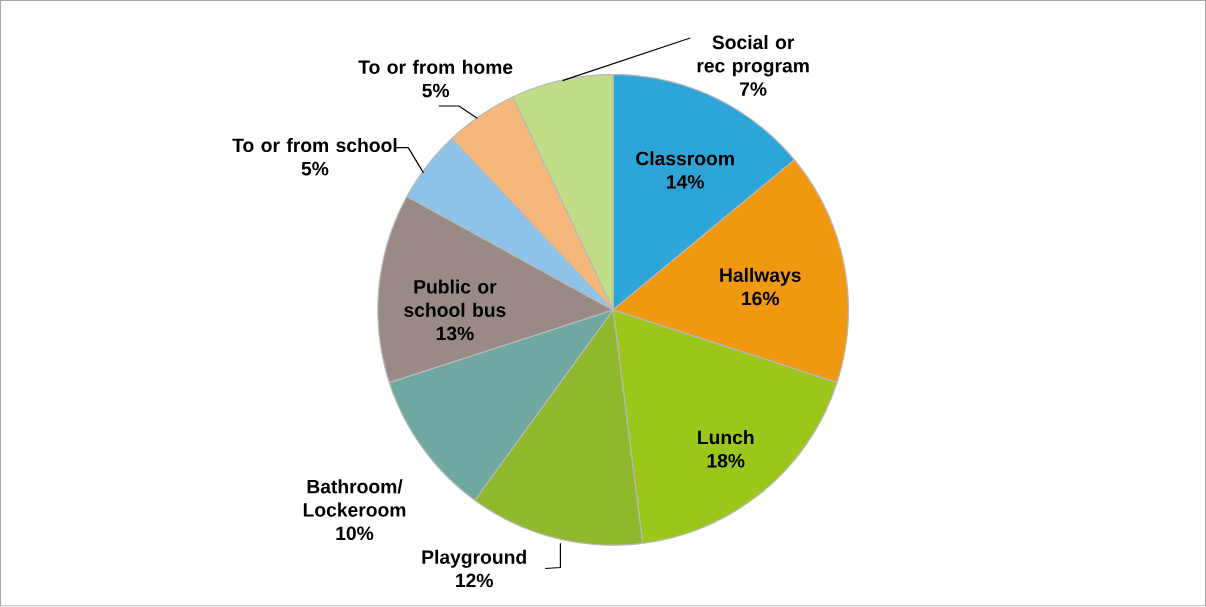 The image size is (1206, 607). I want to click on slice-label: Hallways, so click(760, 277).